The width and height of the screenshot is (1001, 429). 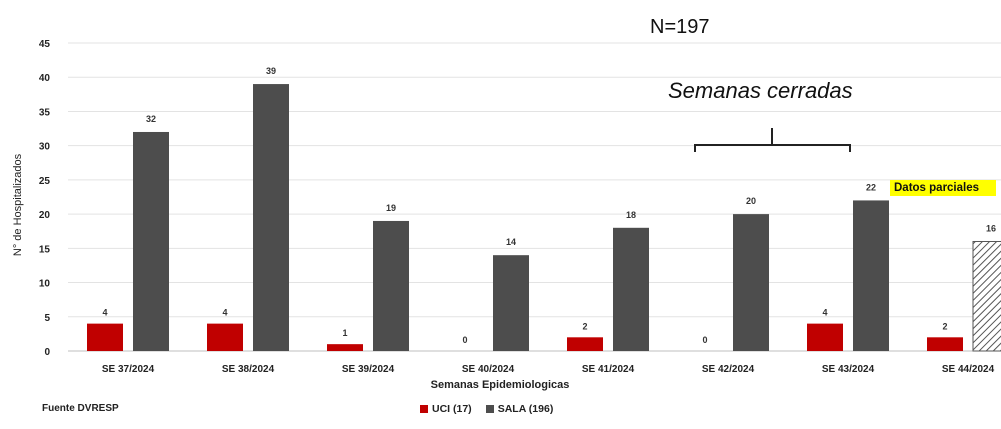 What do you see at coordinates (47, 318) in the screenshot?
I see `y-tick-label: 5` at bounding box center [47, 318].